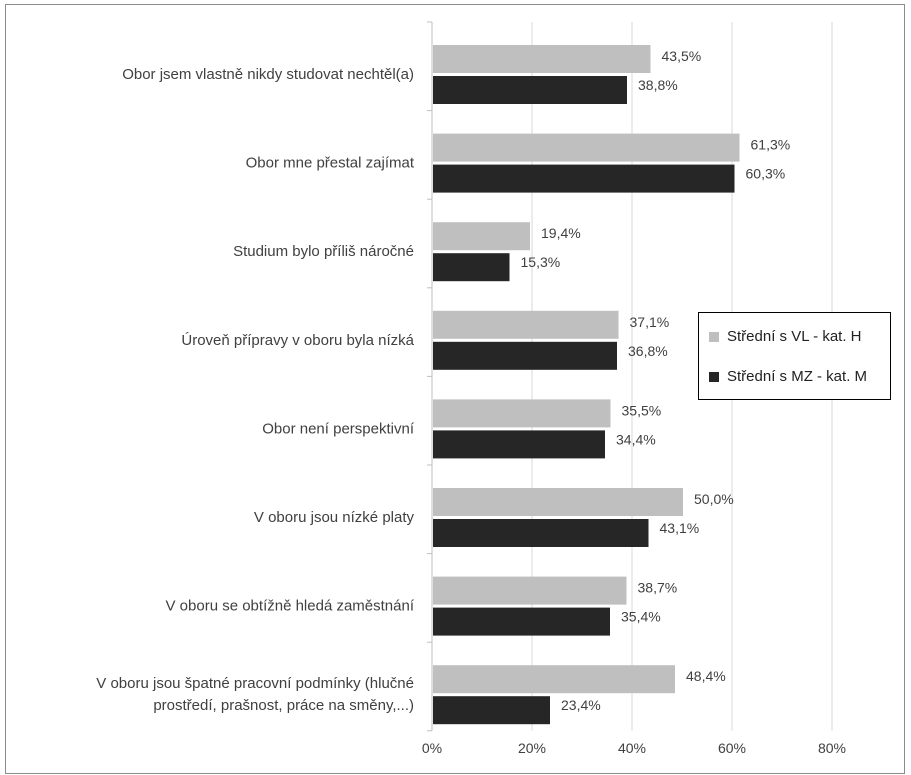  I want to click on category-label: V oboru jsou nízké platy, so click(334, 517).